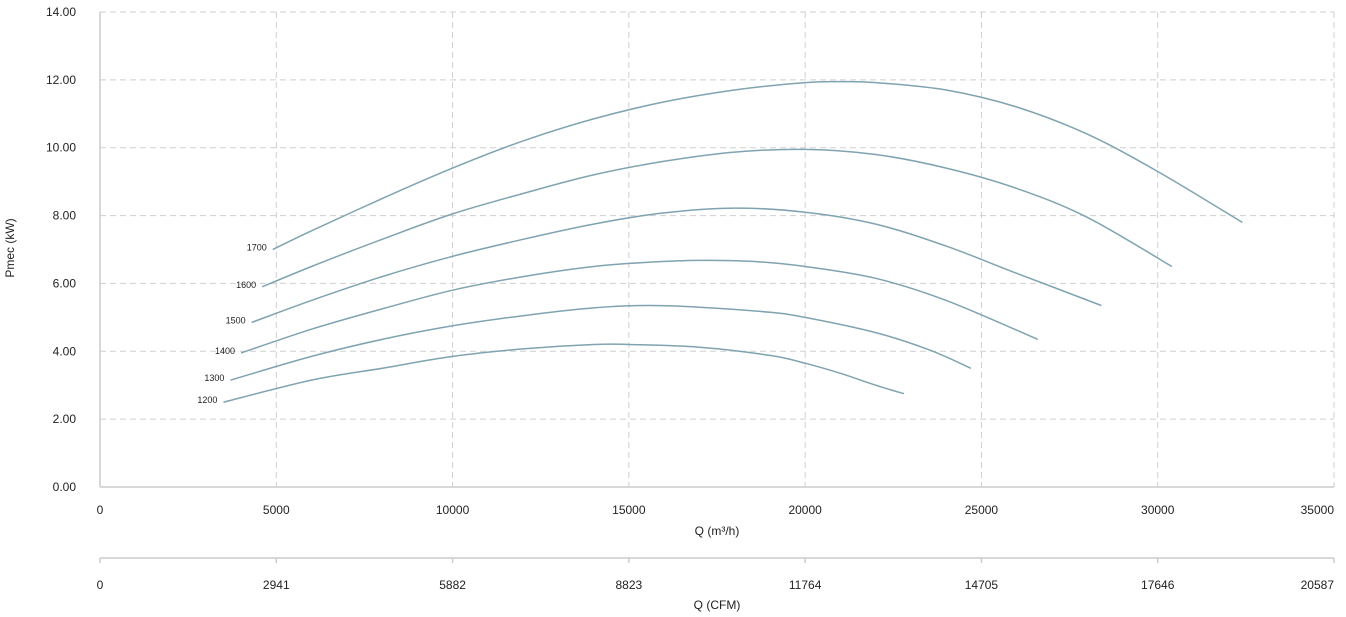 The width and height of the screenshot is (1346, 617). Describe the element at coordinates (10, 247) in the screenshot. I see `y-axis-title: Pmec (kW)` at that location.